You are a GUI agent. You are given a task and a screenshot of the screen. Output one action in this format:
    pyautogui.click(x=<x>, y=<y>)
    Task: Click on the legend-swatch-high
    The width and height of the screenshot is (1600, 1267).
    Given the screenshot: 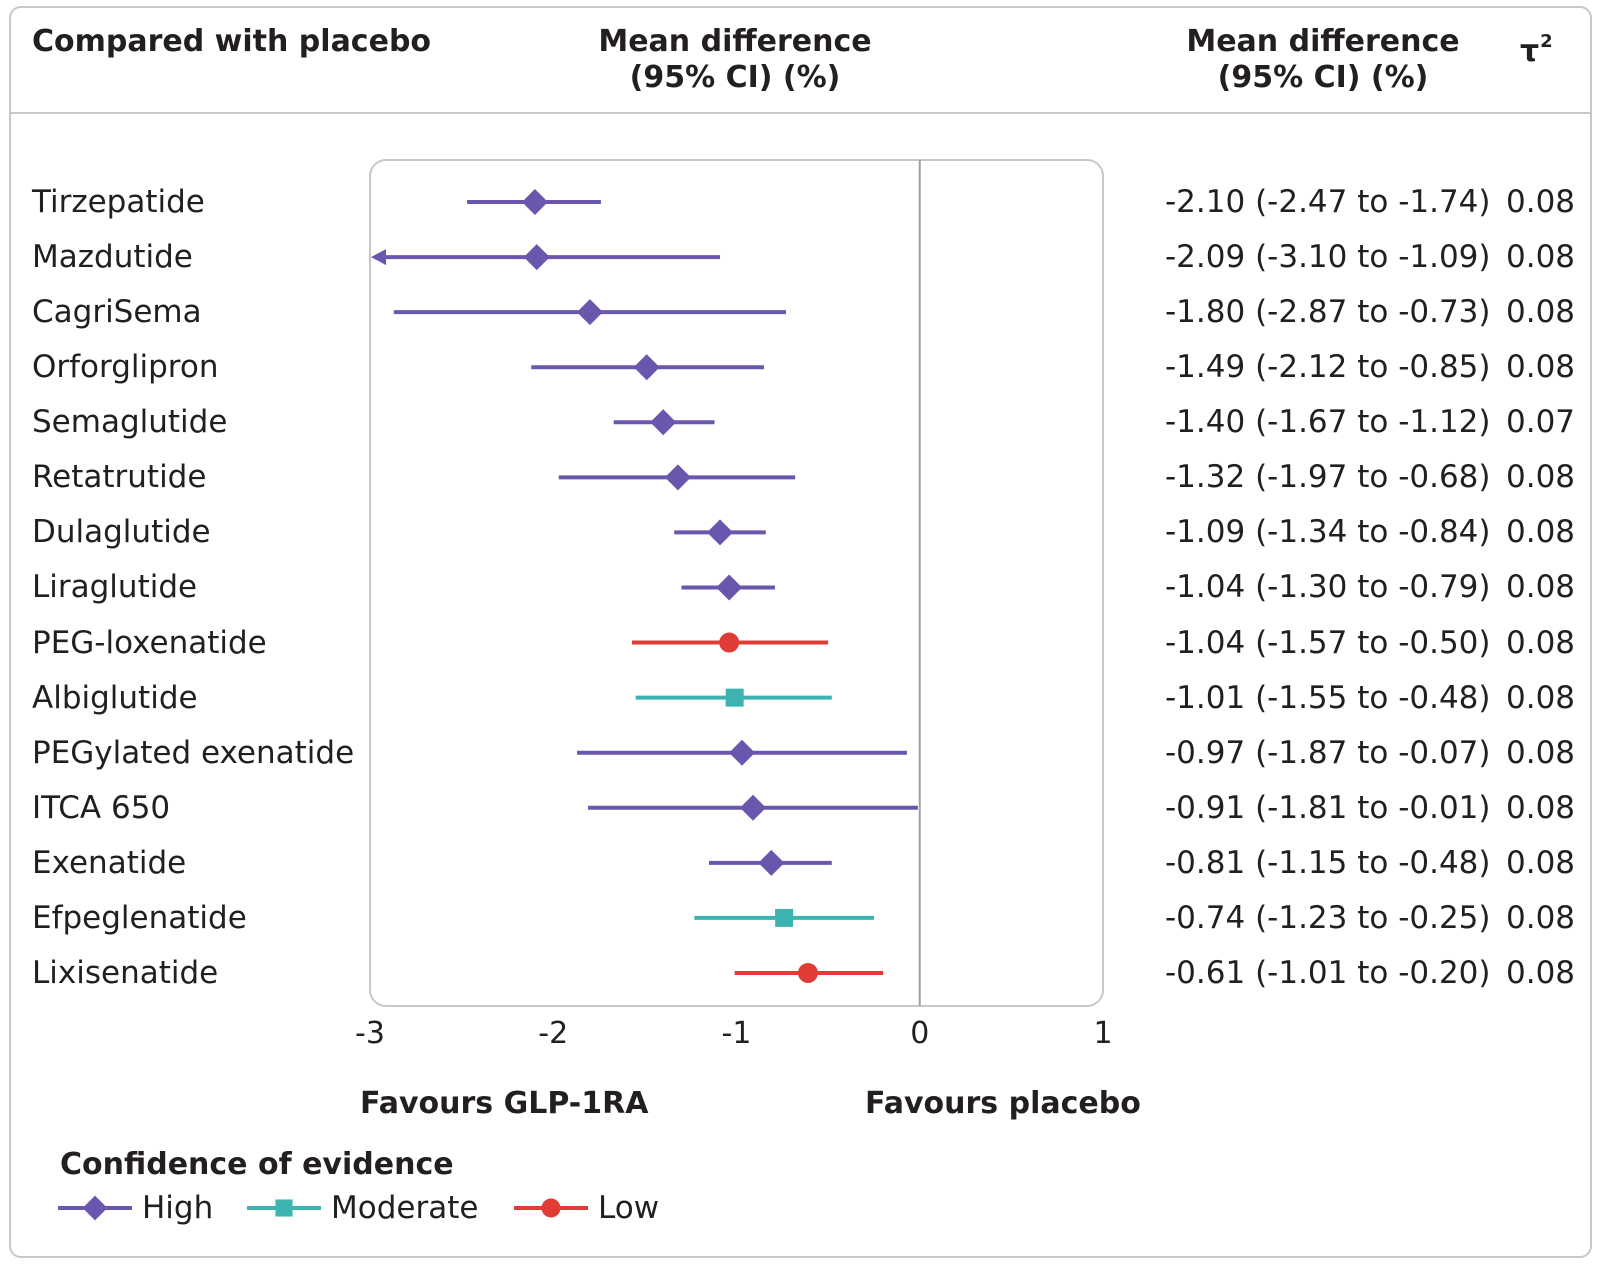 What is the action you would take?
    pyautogui.click(x=95, y=1208)
    